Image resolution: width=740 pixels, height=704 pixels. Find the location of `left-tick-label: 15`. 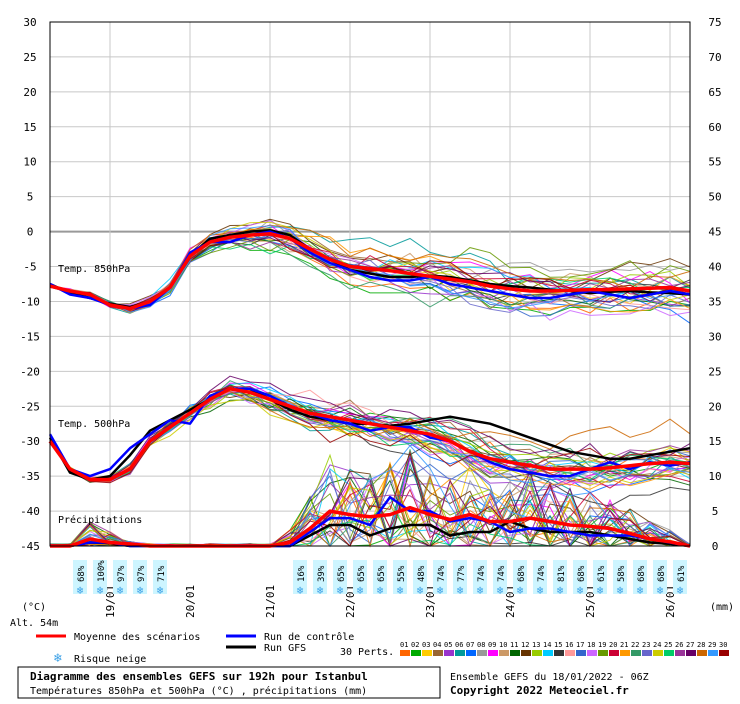

left-tick-label: 15 is located at coordinates (29, 127).